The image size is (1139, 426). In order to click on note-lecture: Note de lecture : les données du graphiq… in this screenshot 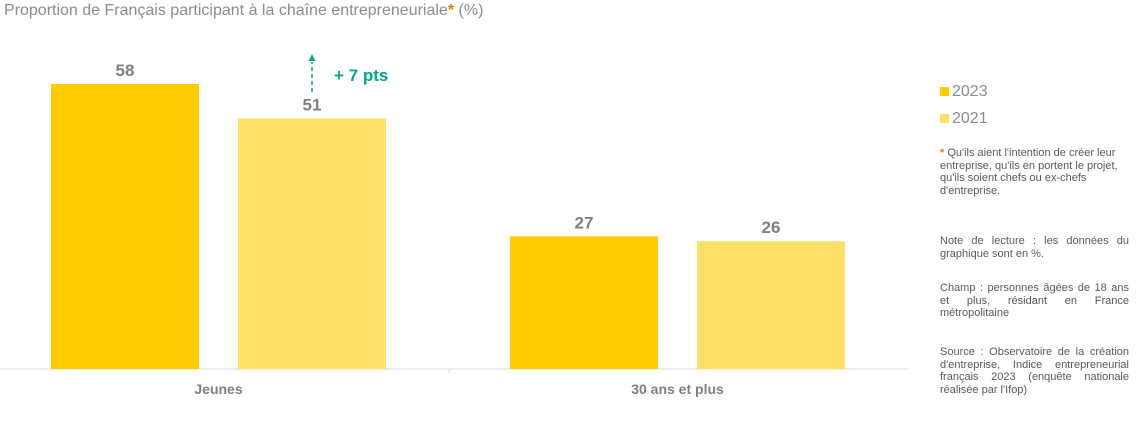, I will do `click(1034, 247)`.